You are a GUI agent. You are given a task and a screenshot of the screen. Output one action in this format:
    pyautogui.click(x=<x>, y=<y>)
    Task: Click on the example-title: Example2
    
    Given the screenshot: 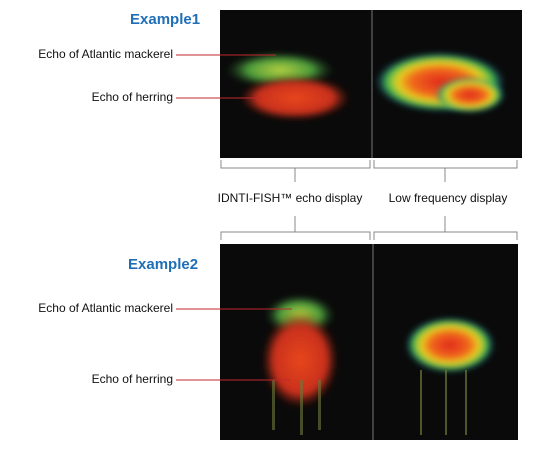 What is the action you would take?
    pyautogui.click(x=163, y=264)
    